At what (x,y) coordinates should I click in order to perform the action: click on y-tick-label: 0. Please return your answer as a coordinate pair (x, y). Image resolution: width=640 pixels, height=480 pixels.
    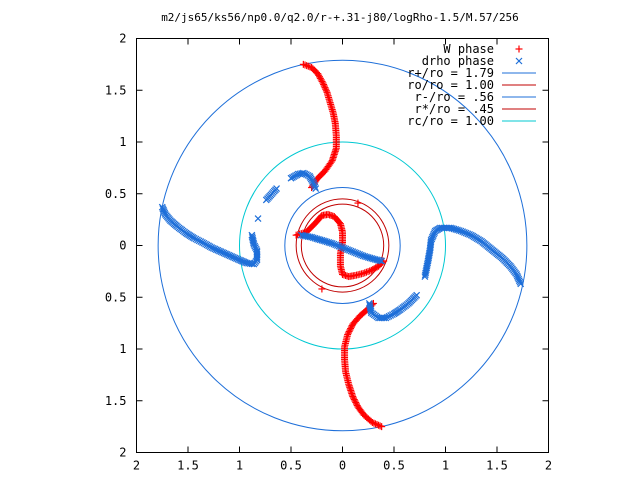
    Looking at the image, I should click on (122, 246).